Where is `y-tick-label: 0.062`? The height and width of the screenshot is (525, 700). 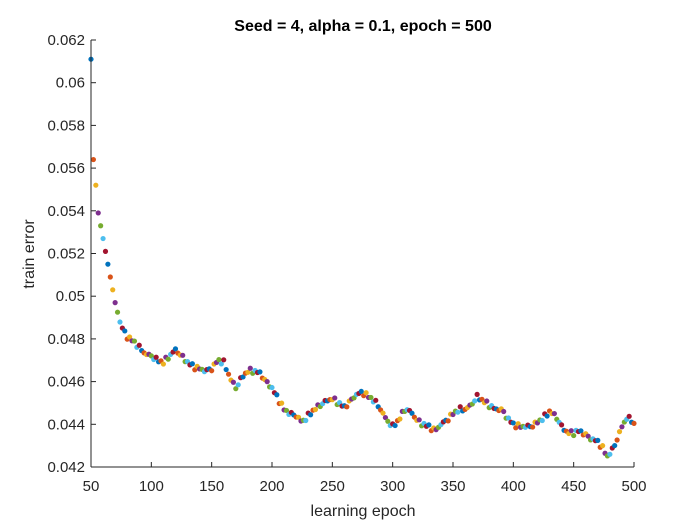
y-tick-label: 0.062 is located at coordinates (66, 40).